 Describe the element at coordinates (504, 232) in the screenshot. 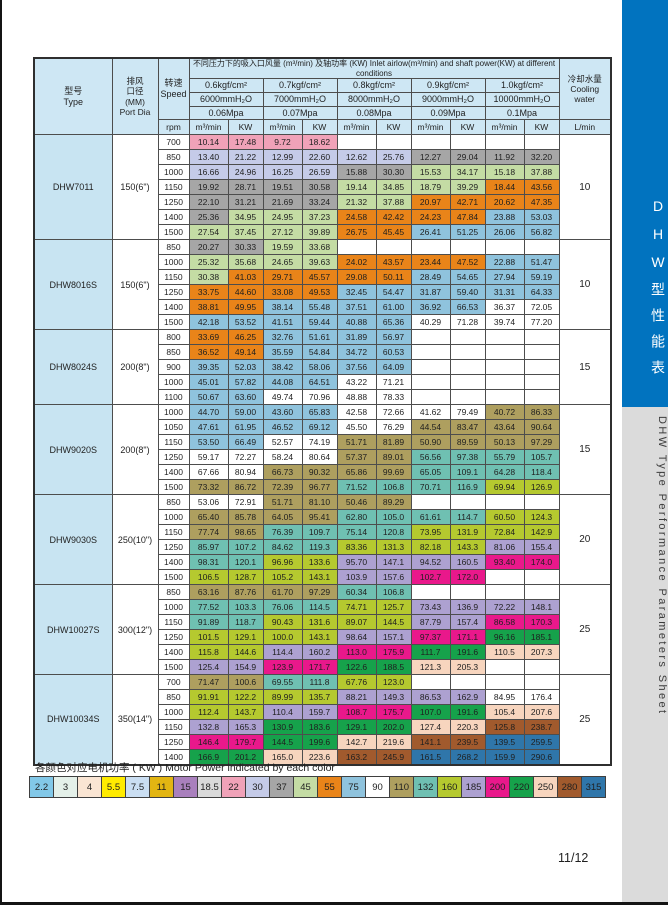

I see `value-cell: 26.06` at that location.